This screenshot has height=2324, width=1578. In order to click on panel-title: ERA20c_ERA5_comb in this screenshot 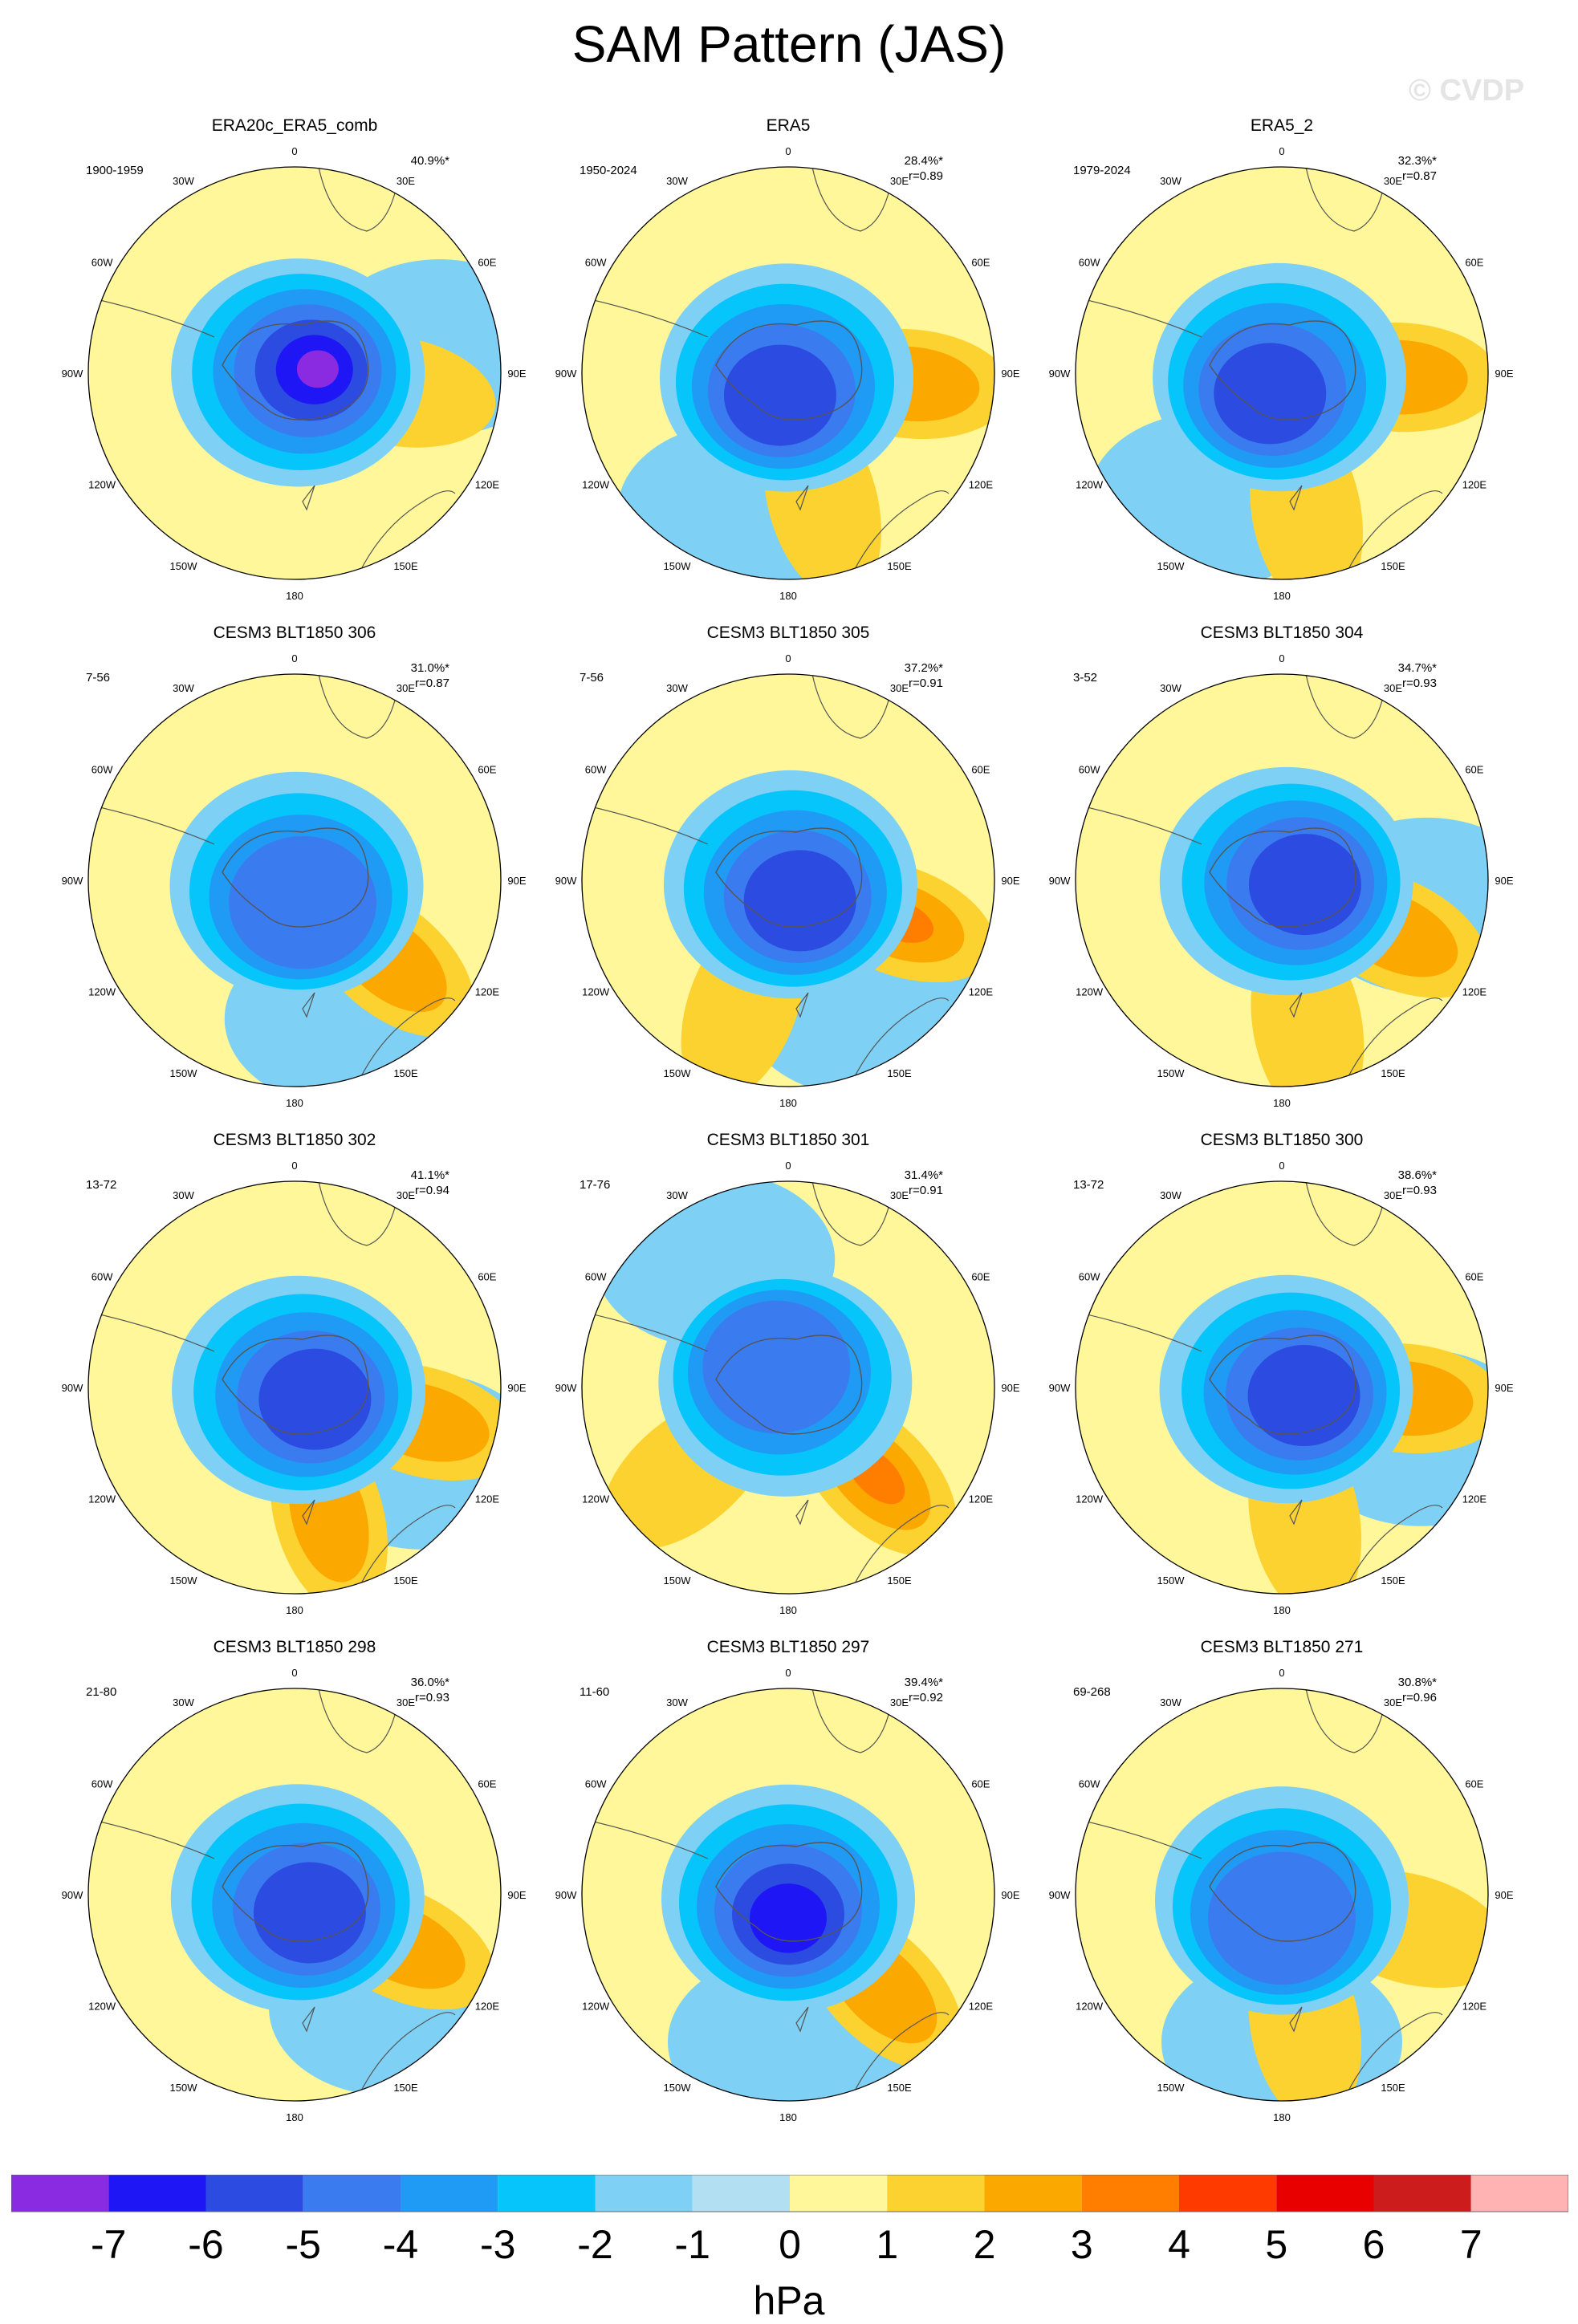, I will do `click(295, 125)`.